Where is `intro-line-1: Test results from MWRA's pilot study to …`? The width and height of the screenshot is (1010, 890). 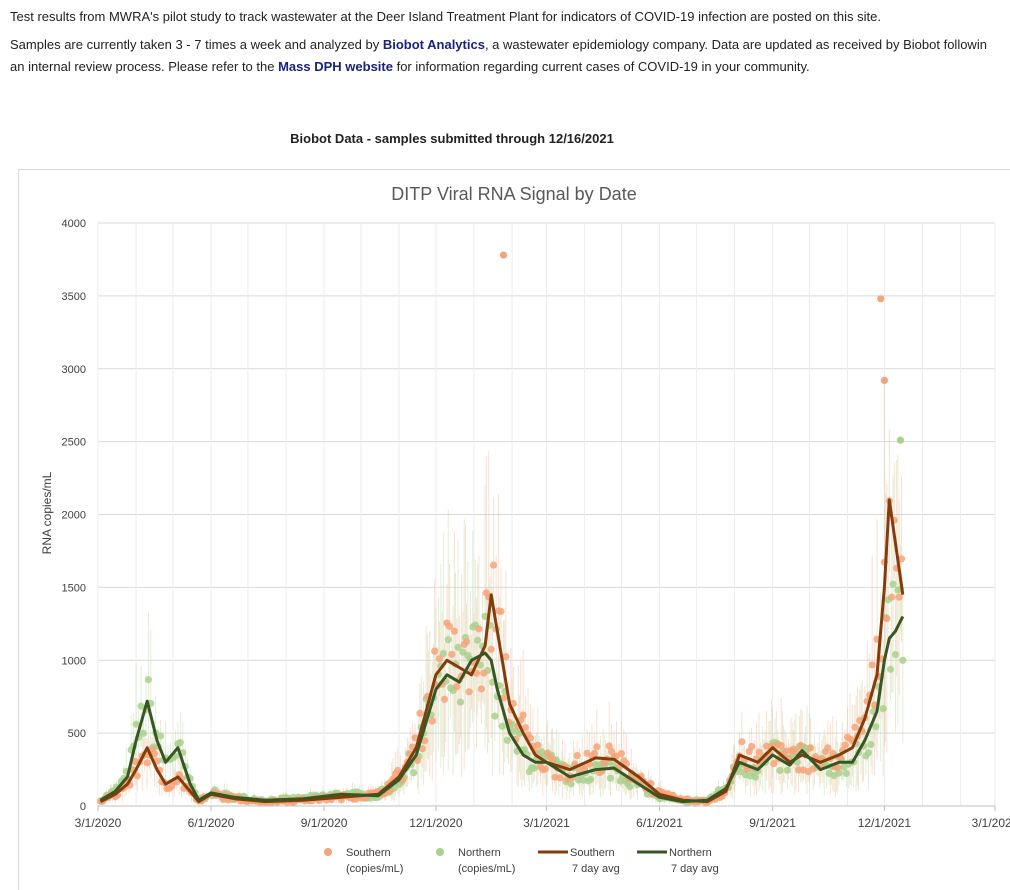
intro-line-1: Test results from MWRA's pilot study to … is located at coordinates (445, 16).